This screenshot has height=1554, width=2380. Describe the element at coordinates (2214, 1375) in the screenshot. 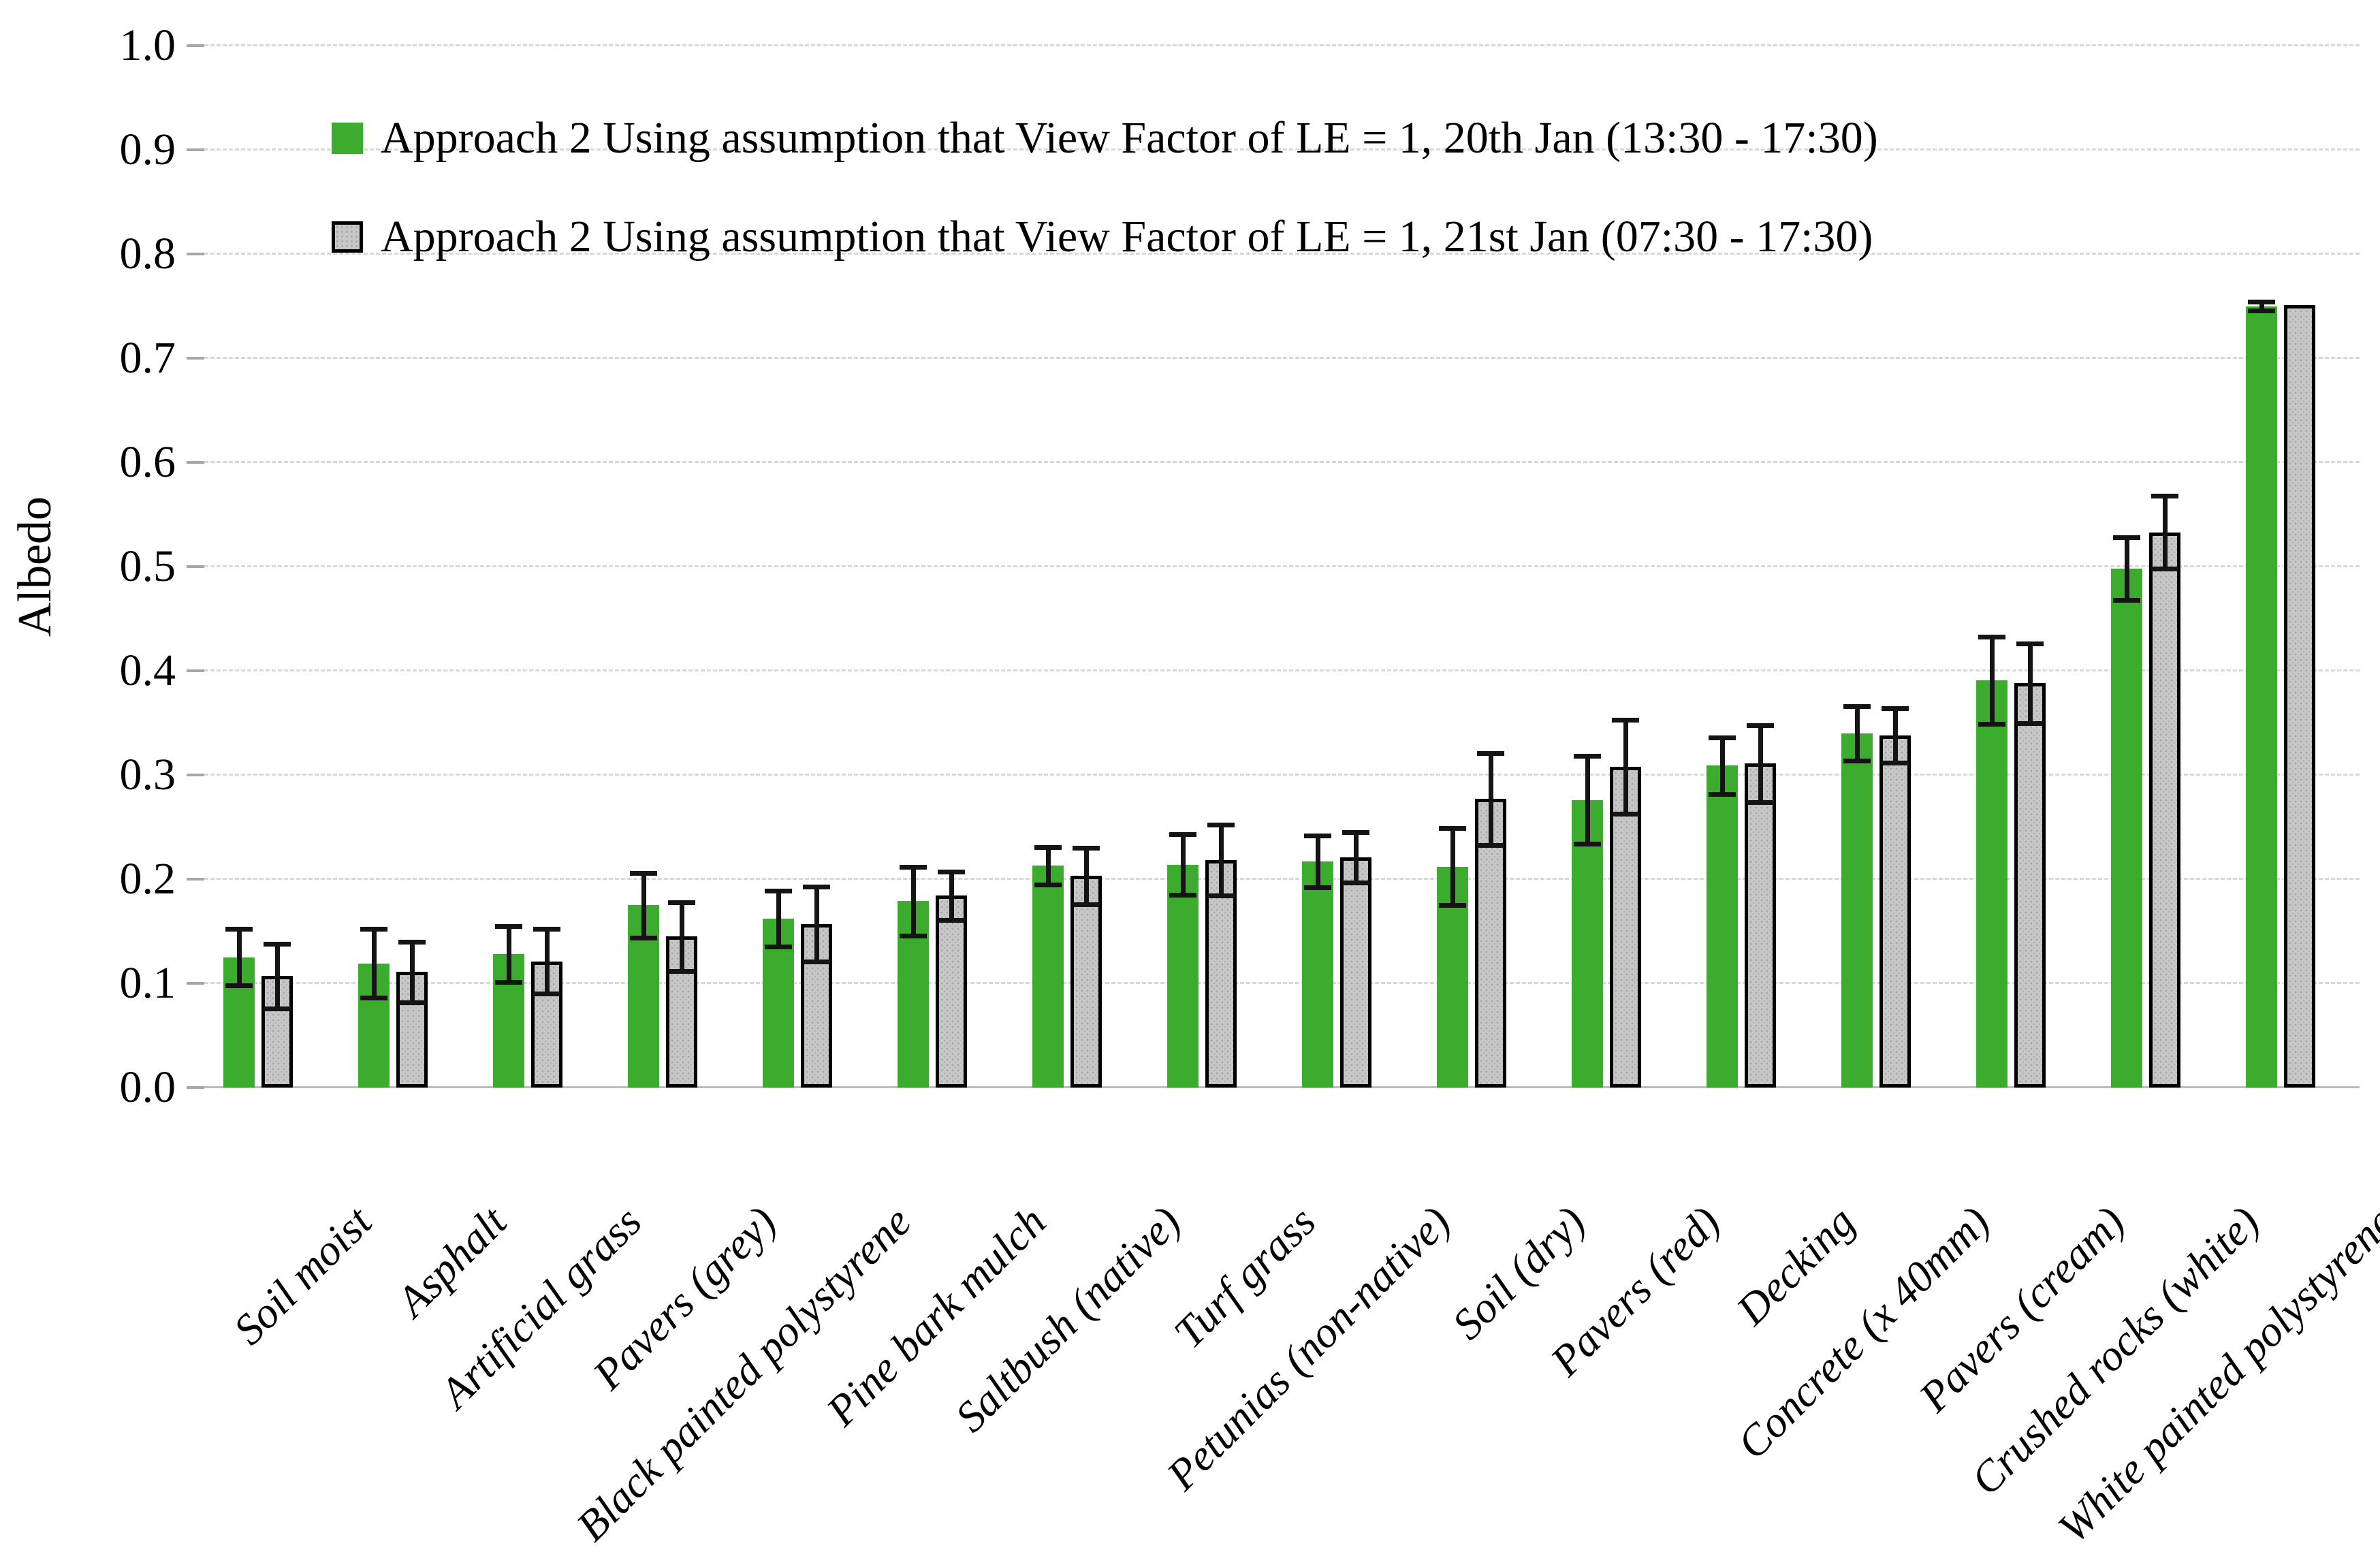

I see `x-category-label-white-painted-polystyrene: White painted polystyrene` at that location.